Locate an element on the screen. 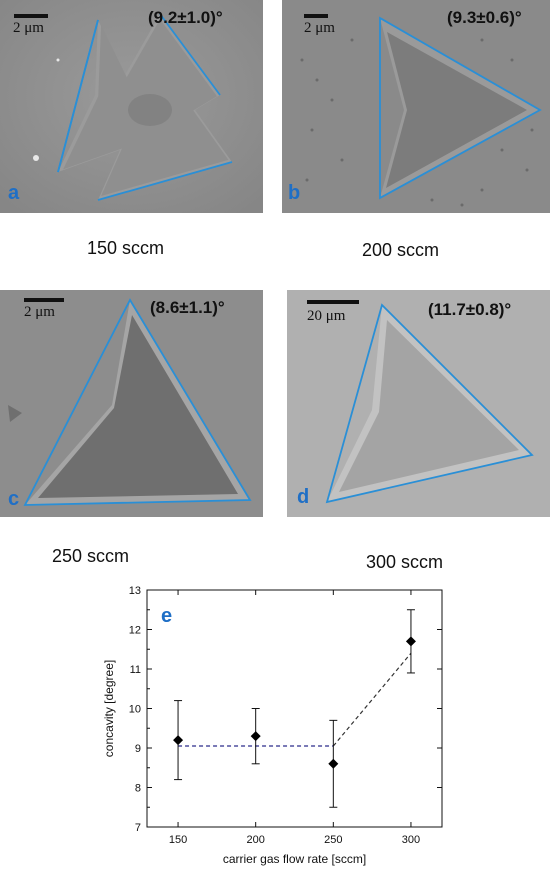 The width and height of the screenshot is (550, 876). caption-a: 150 sccm is located at coordinates (126, 248).